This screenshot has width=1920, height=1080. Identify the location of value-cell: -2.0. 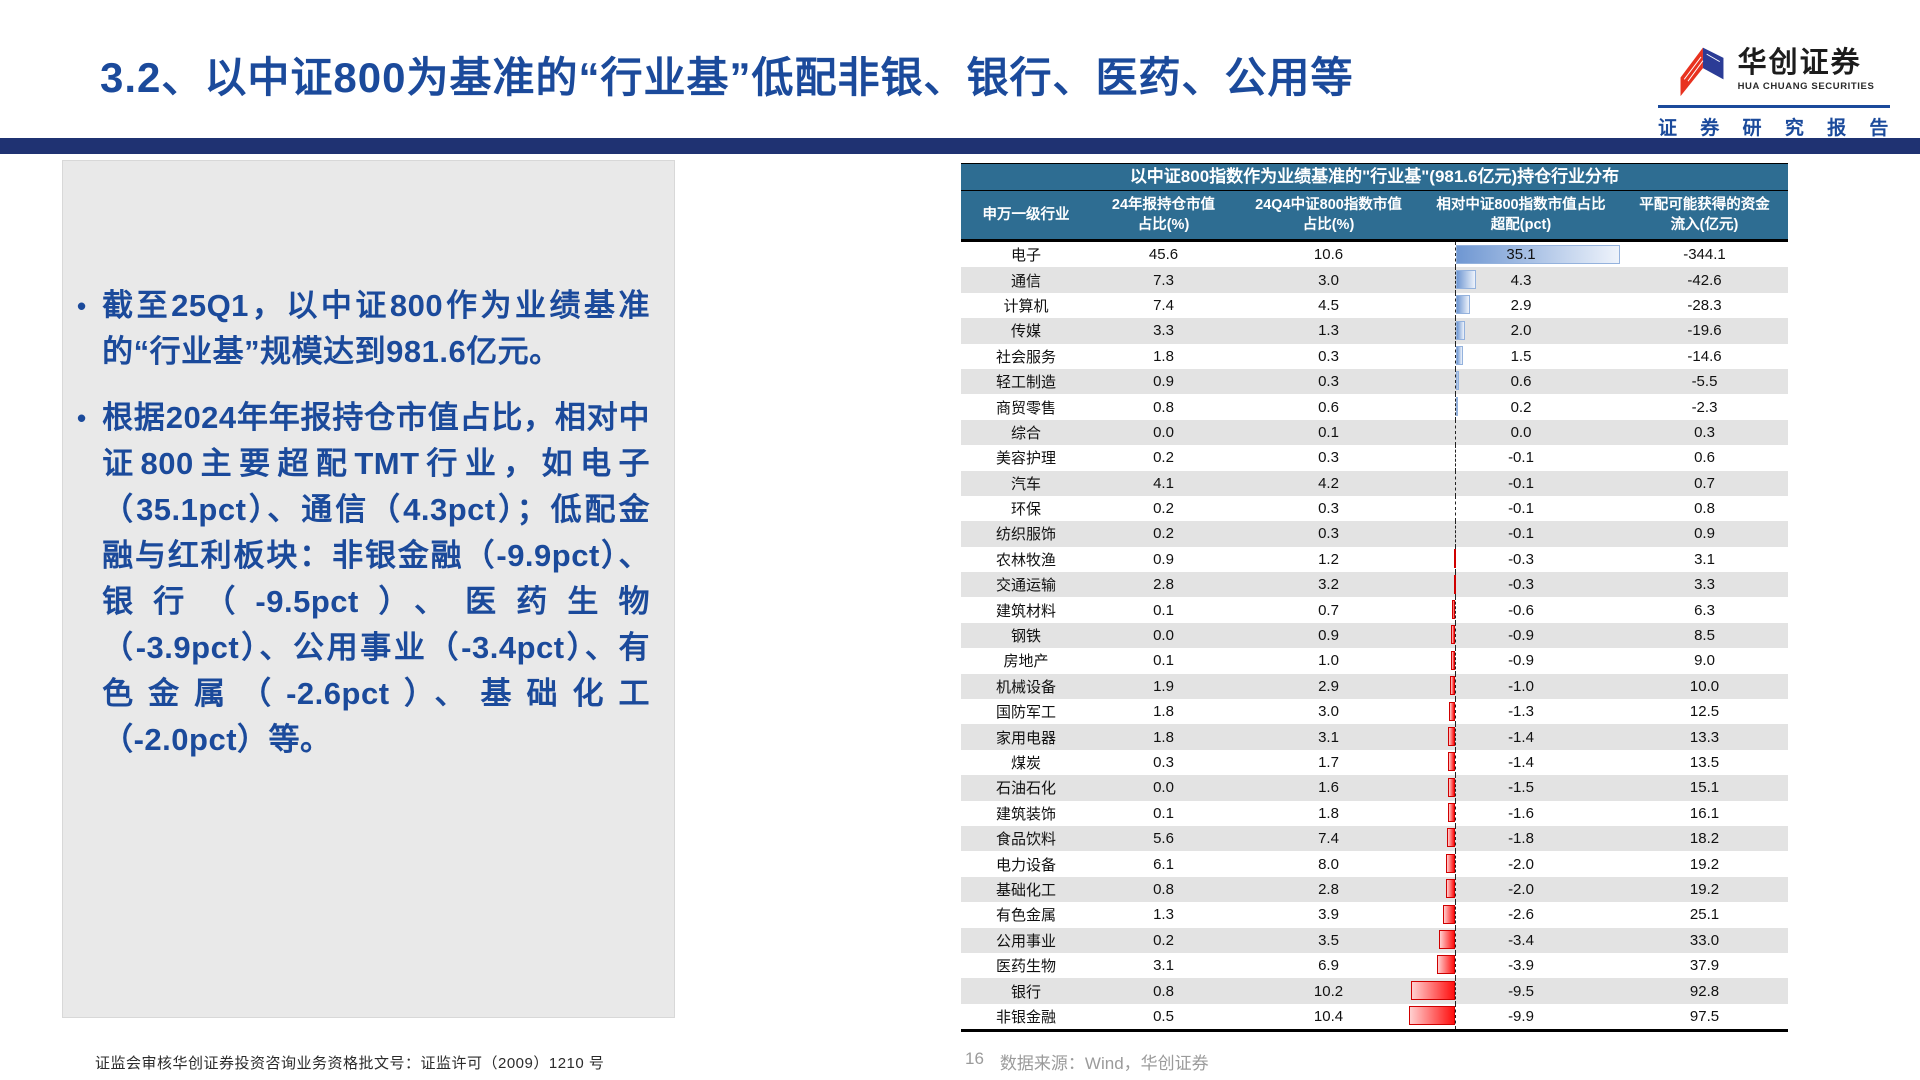
(1521, 864).